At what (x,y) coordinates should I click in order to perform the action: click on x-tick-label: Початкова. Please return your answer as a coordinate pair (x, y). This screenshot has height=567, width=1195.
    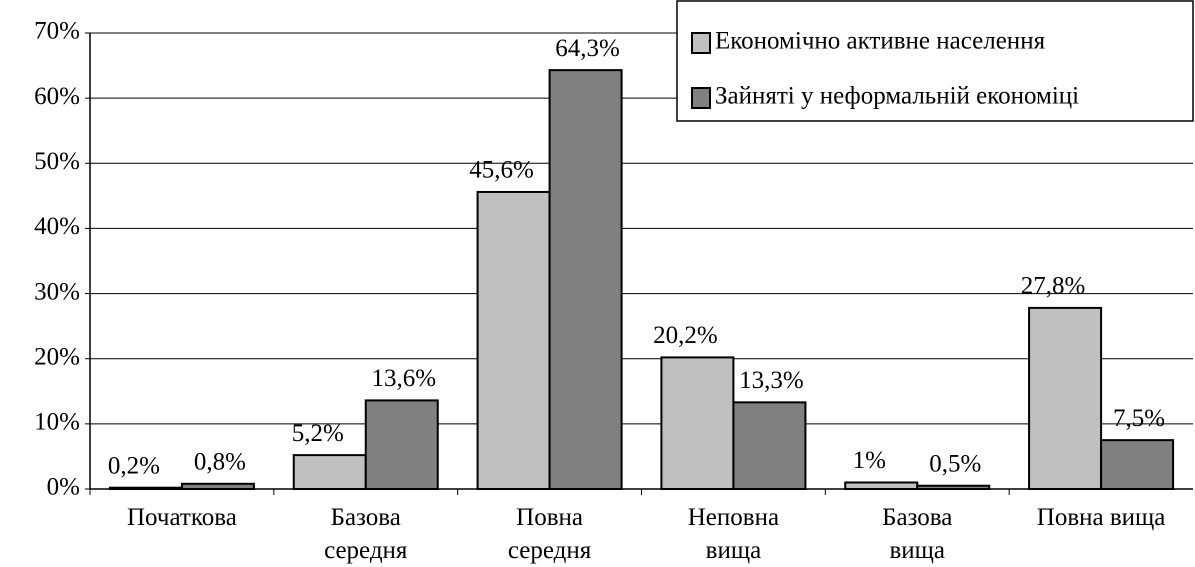
    Looking at the image, I should click on (182, 517).